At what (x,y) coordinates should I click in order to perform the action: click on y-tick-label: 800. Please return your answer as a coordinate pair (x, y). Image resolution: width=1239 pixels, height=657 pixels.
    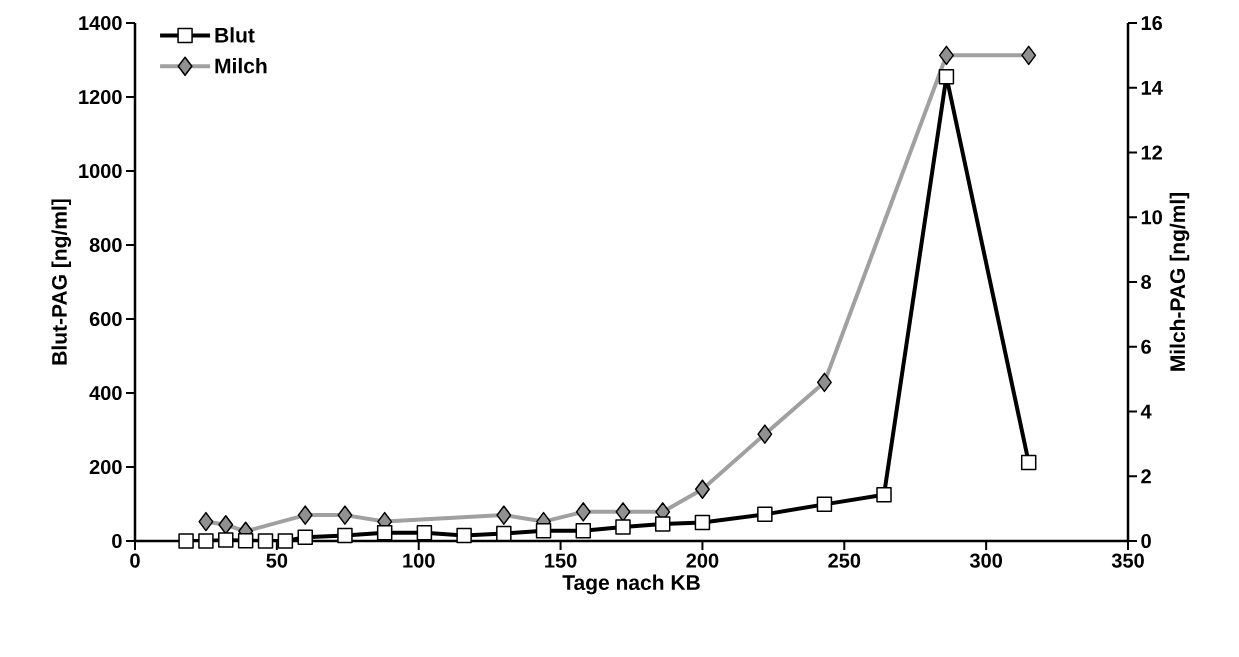
    Looking at the image, I should click on (105, 245).